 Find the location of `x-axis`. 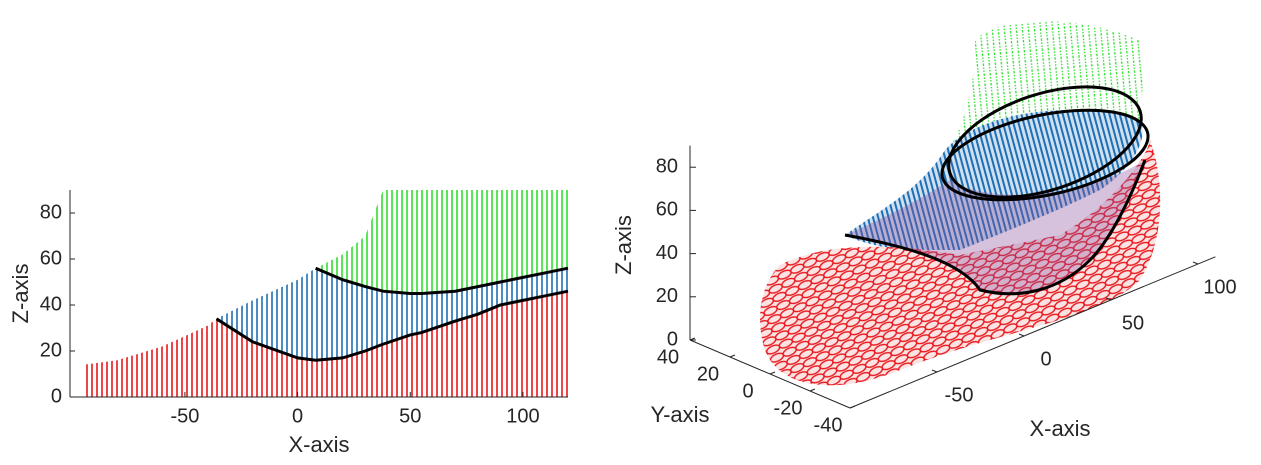

x-axis is located at coordinates (1032, 332).